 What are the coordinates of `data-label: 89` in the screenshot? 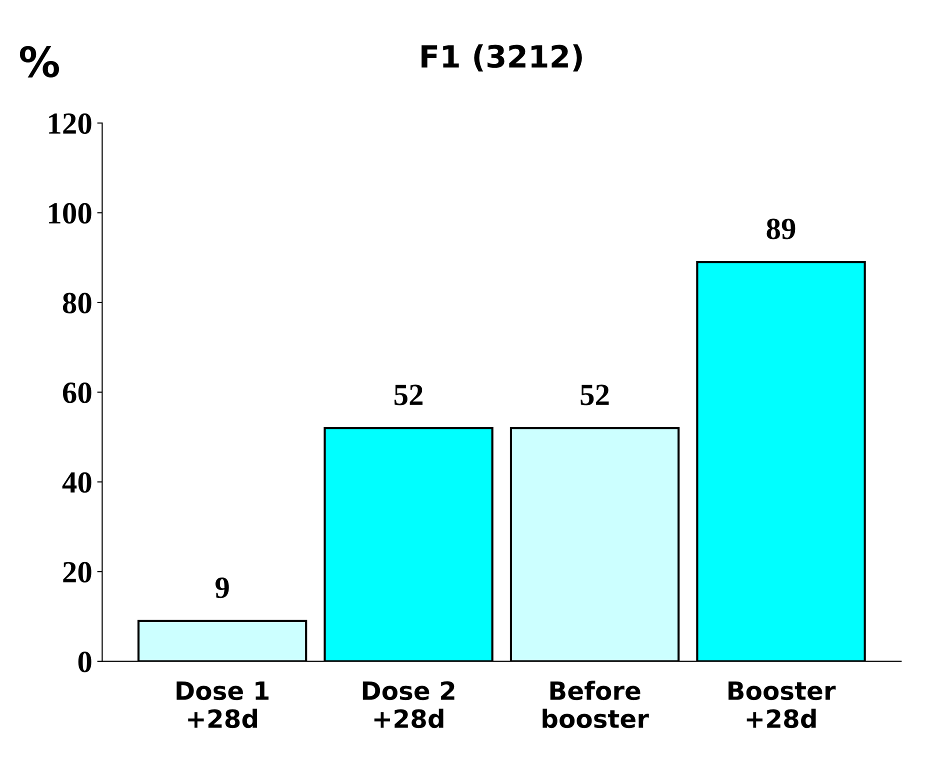 It's located at (781, 229).